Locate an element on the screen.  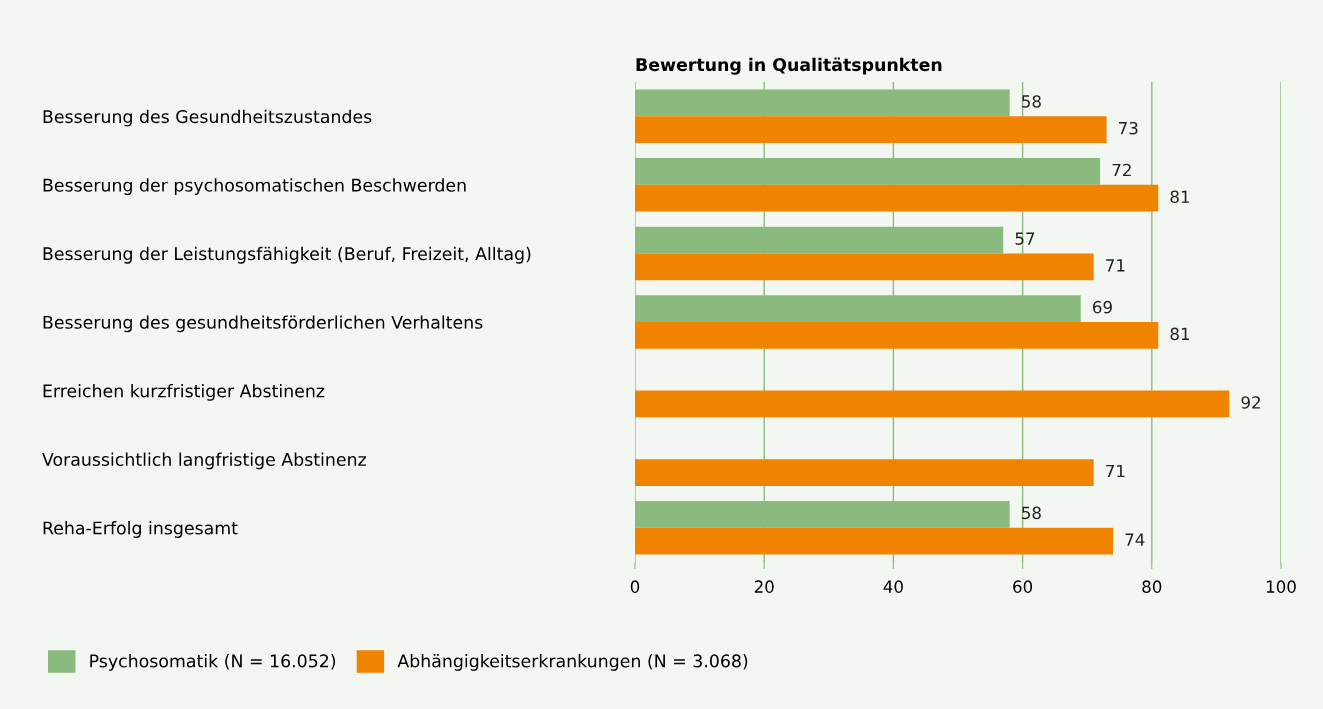
y-tick-label: Besserung des Gesundheitszustandes is located at coordinates (207, 118).